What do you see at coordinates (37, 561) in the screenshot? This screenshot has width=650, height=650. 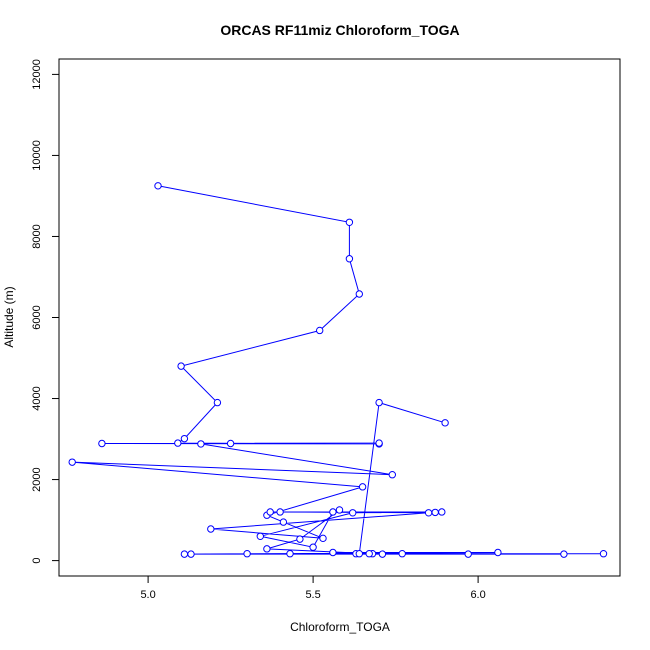 I see `y-tick-label: 0` at bounding box center [37, 561].